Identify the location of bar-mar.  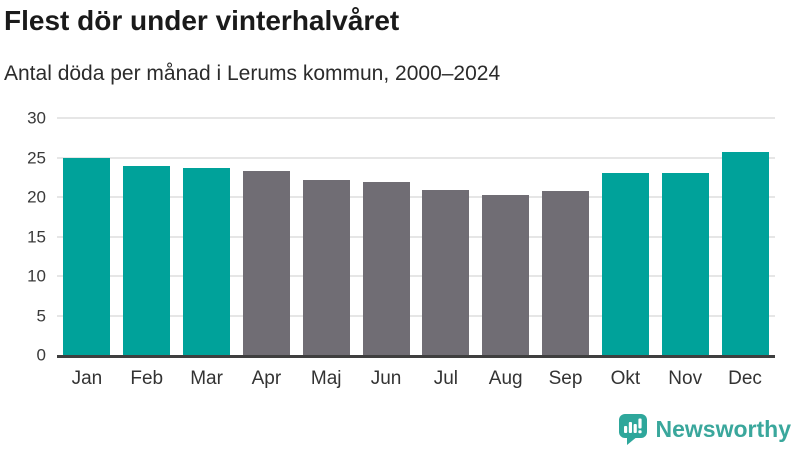
(207, 261).